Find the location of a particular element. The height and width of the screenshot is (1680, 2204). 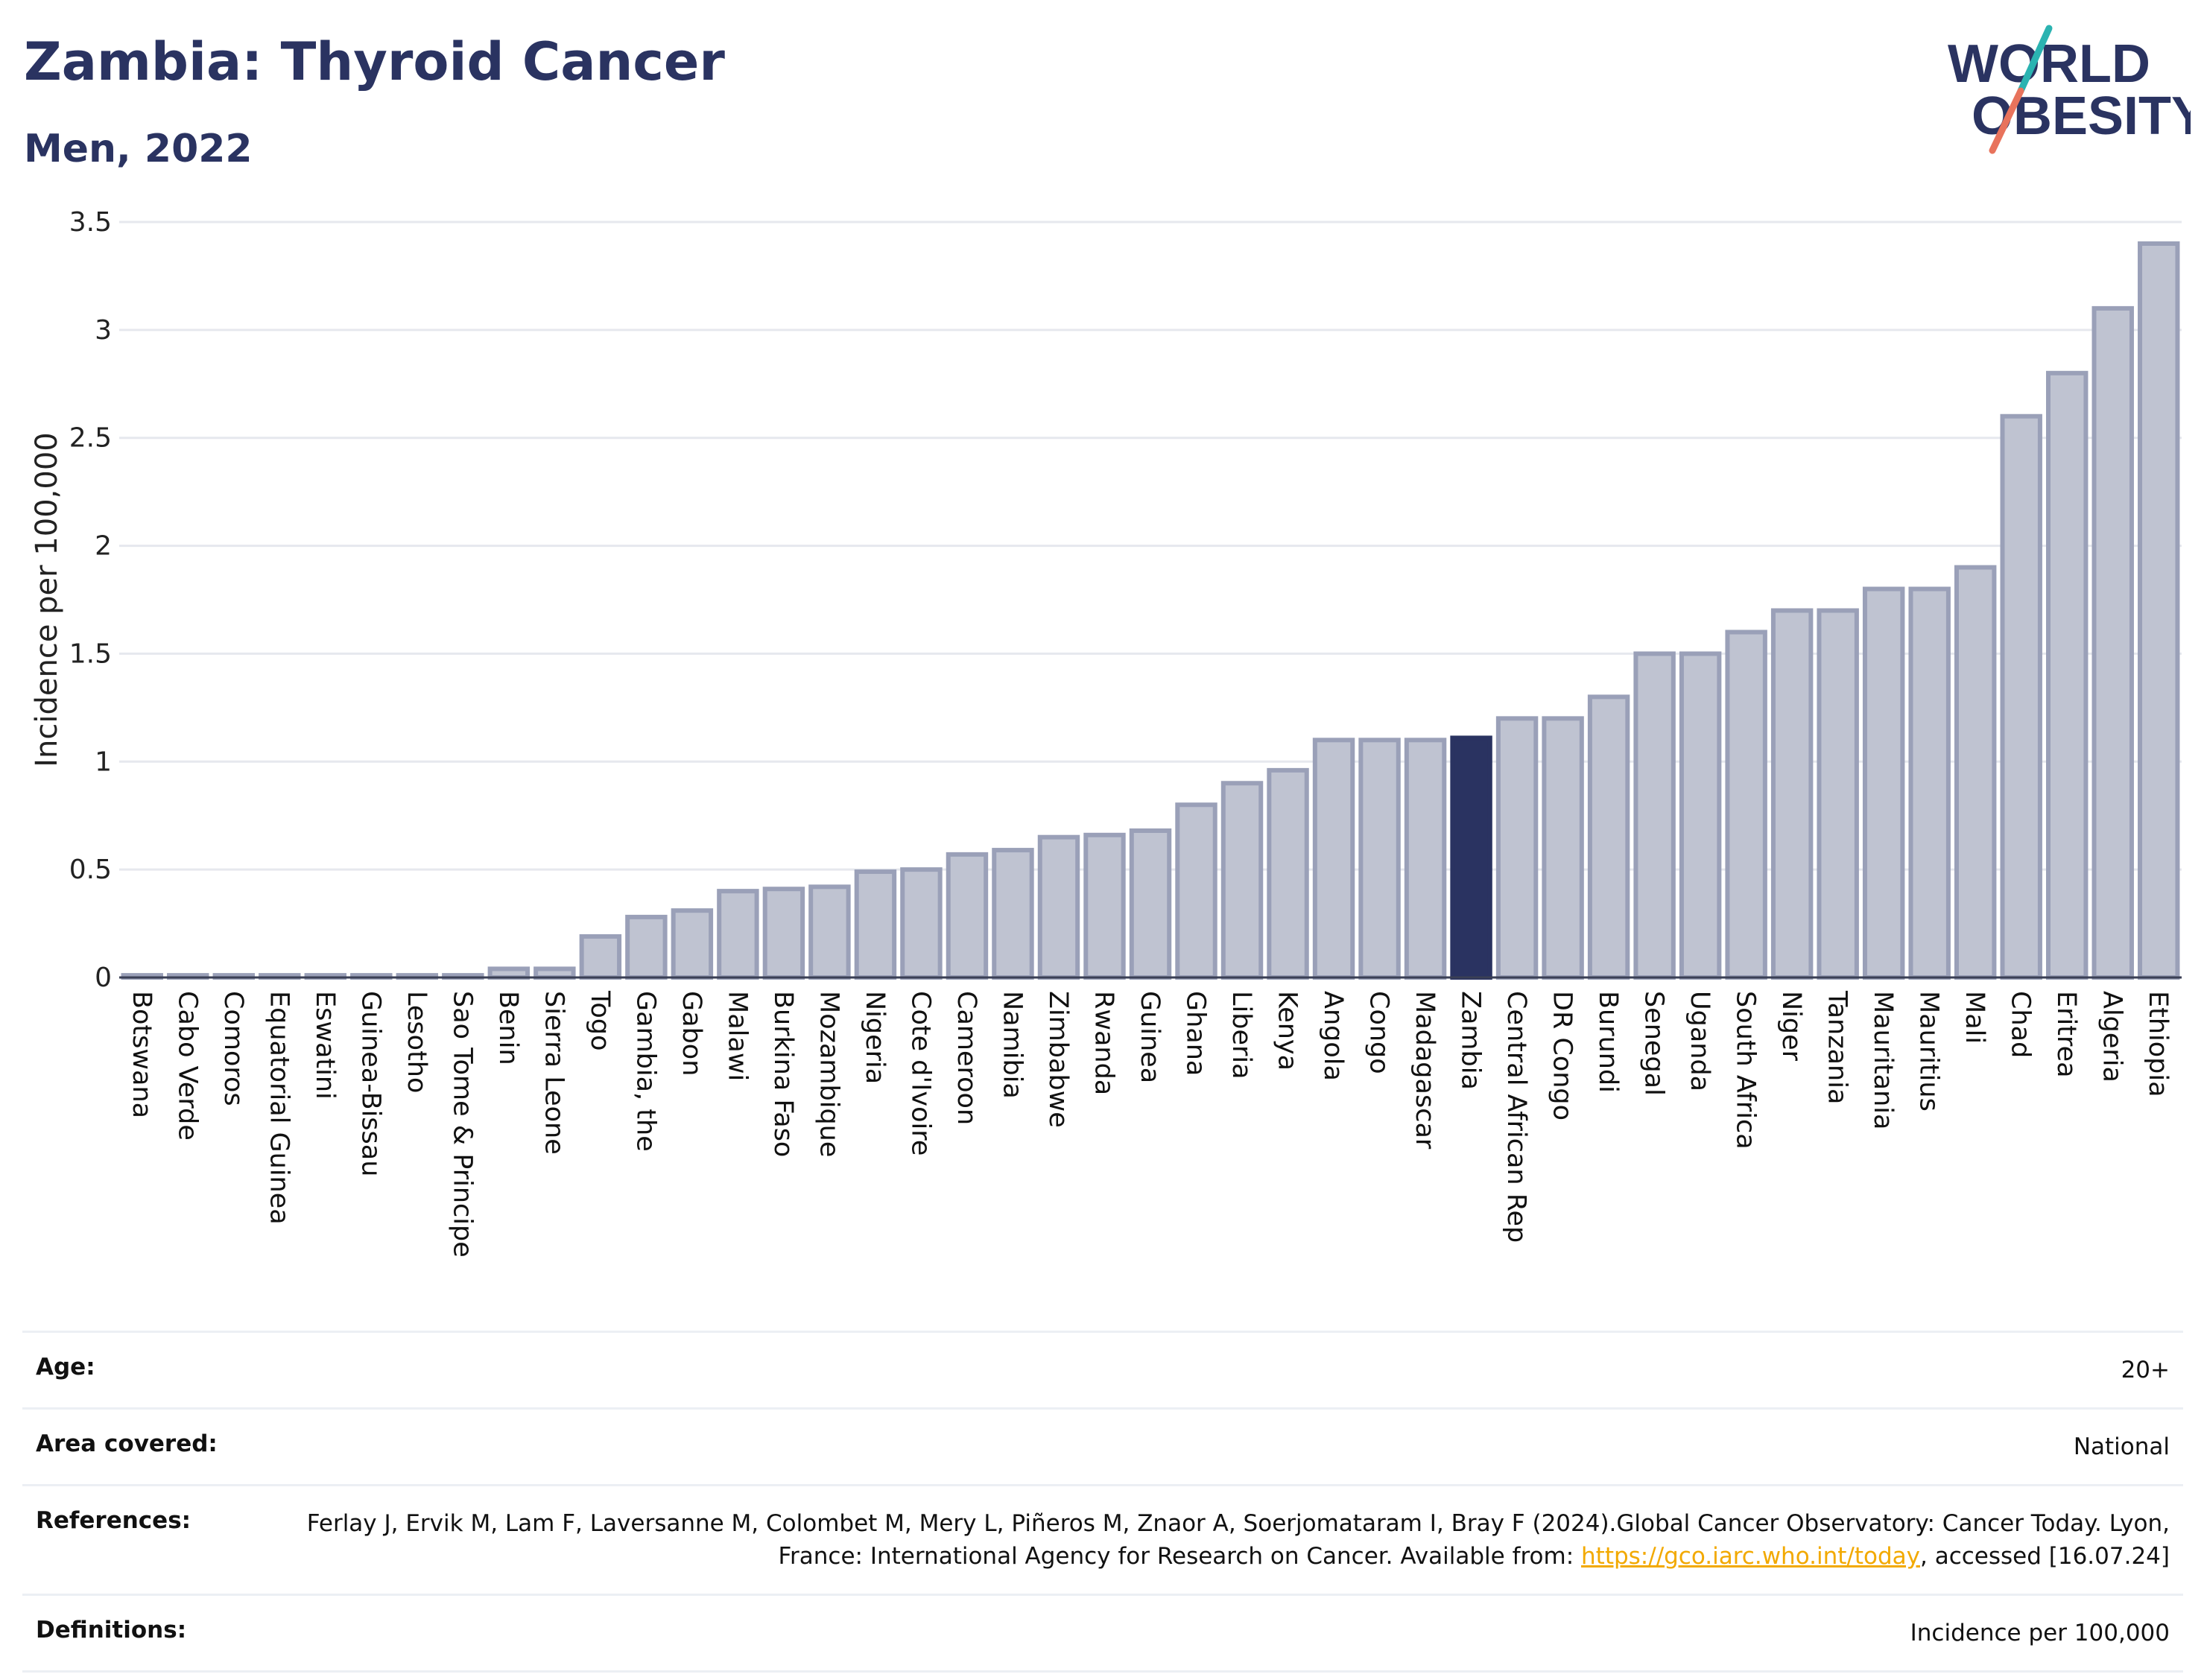

x-tick-label: Lesotho is located at coordinates (416, 1042).